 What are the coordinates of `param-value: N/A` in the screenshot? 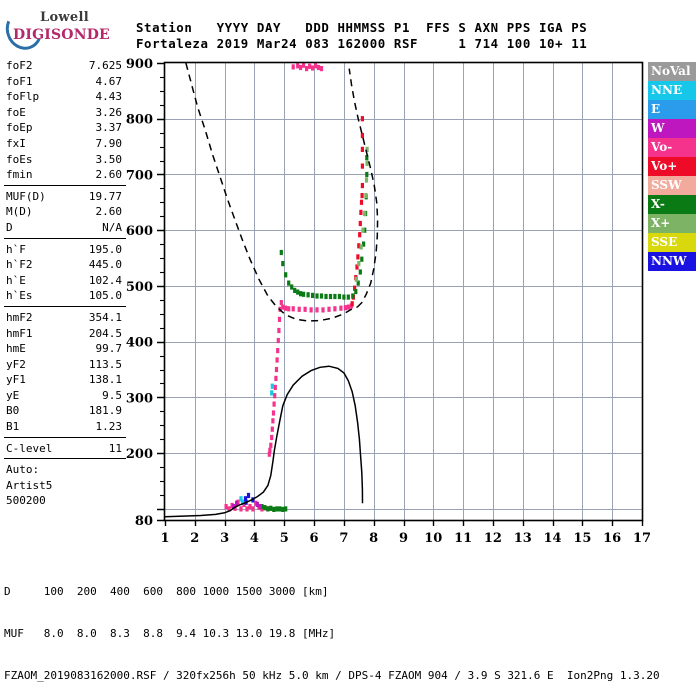 It's located at (112, 227).